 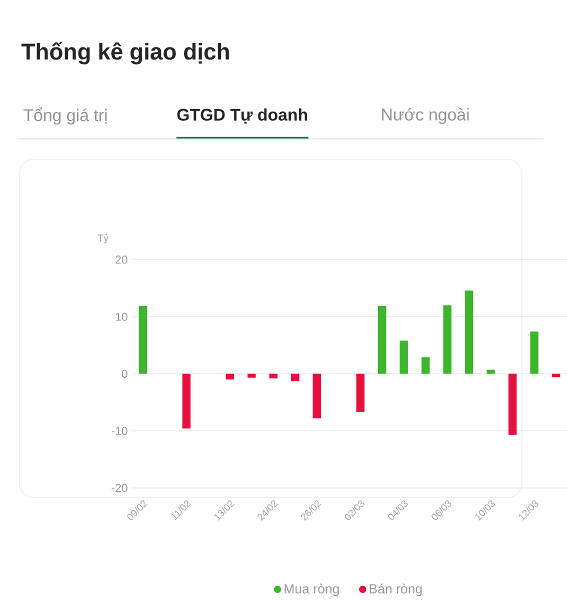 I want to click on y-tick-label: 0, so click(x=125, y=374).